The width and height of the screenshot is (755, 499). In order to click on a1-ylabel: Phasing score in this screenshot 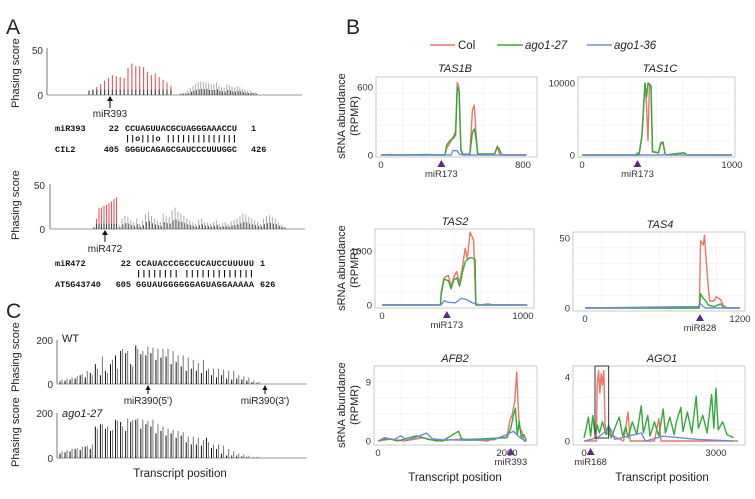, I will do `click(16, 73)`.